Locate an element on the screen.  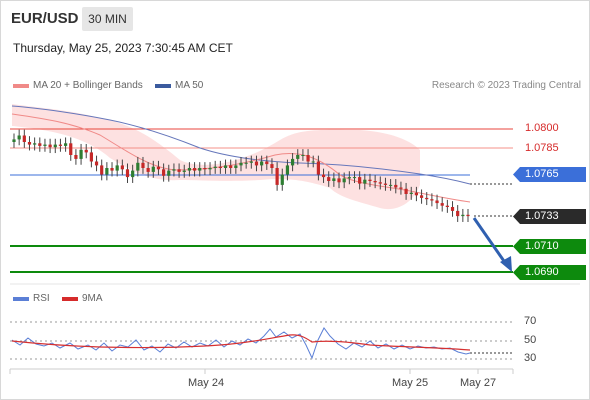
timeframe-button: 30 MIN is located at coordinates (107, 19).